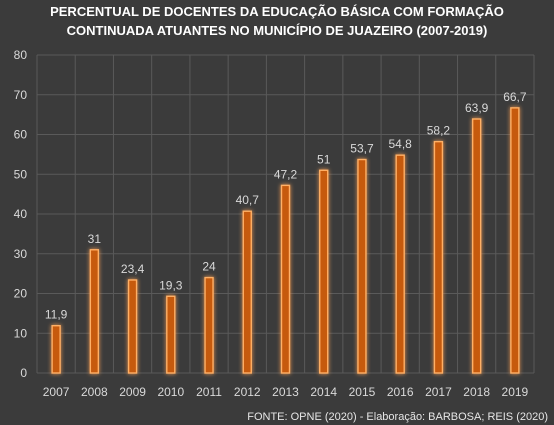 The image size is (554, 425). Describe the element at coordinates (247, 392) in the screenshot. I see `x-tick-label: 2012` at that location.